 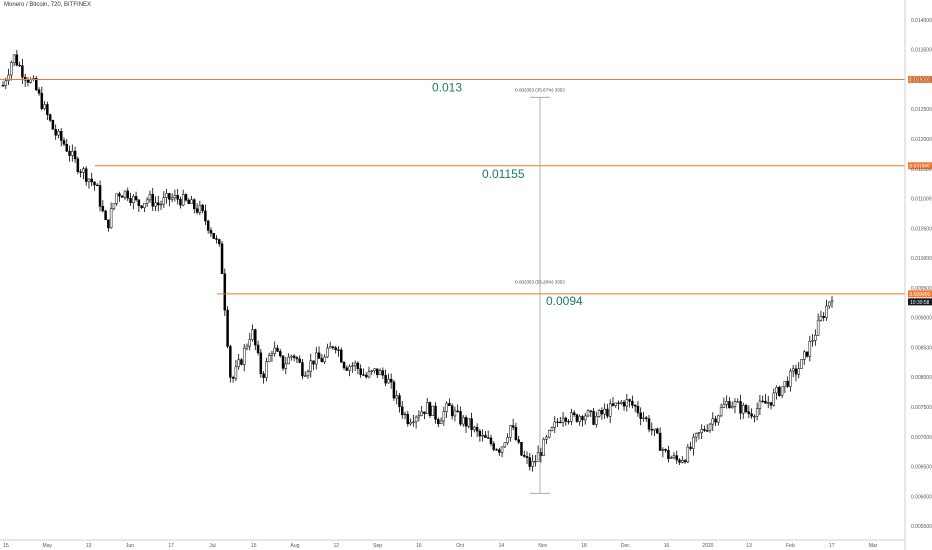 I want to click on x-tick-label: Feb, so click(x=790, y=546).